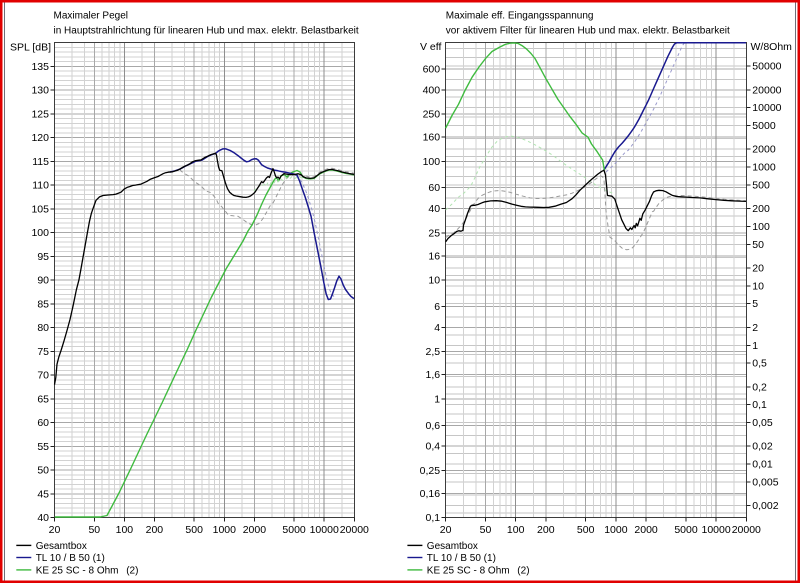 The image size is (800, 583). I want to click on svg-text: 0,01, so click(762, 465).